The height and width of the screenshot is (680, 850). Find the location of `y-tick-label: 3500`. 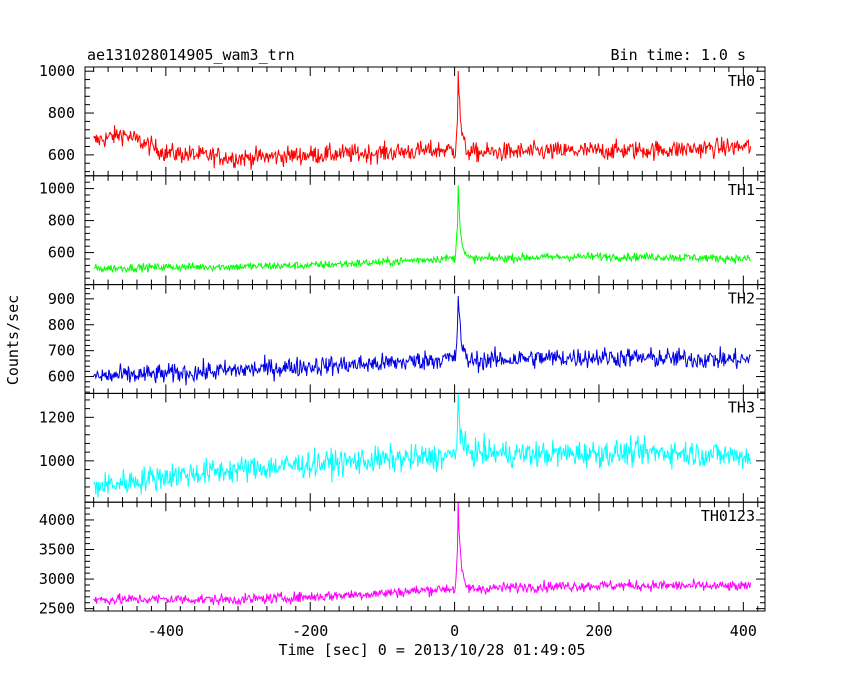

y-tick-label: 3500 is located at coordinates (57, 550).